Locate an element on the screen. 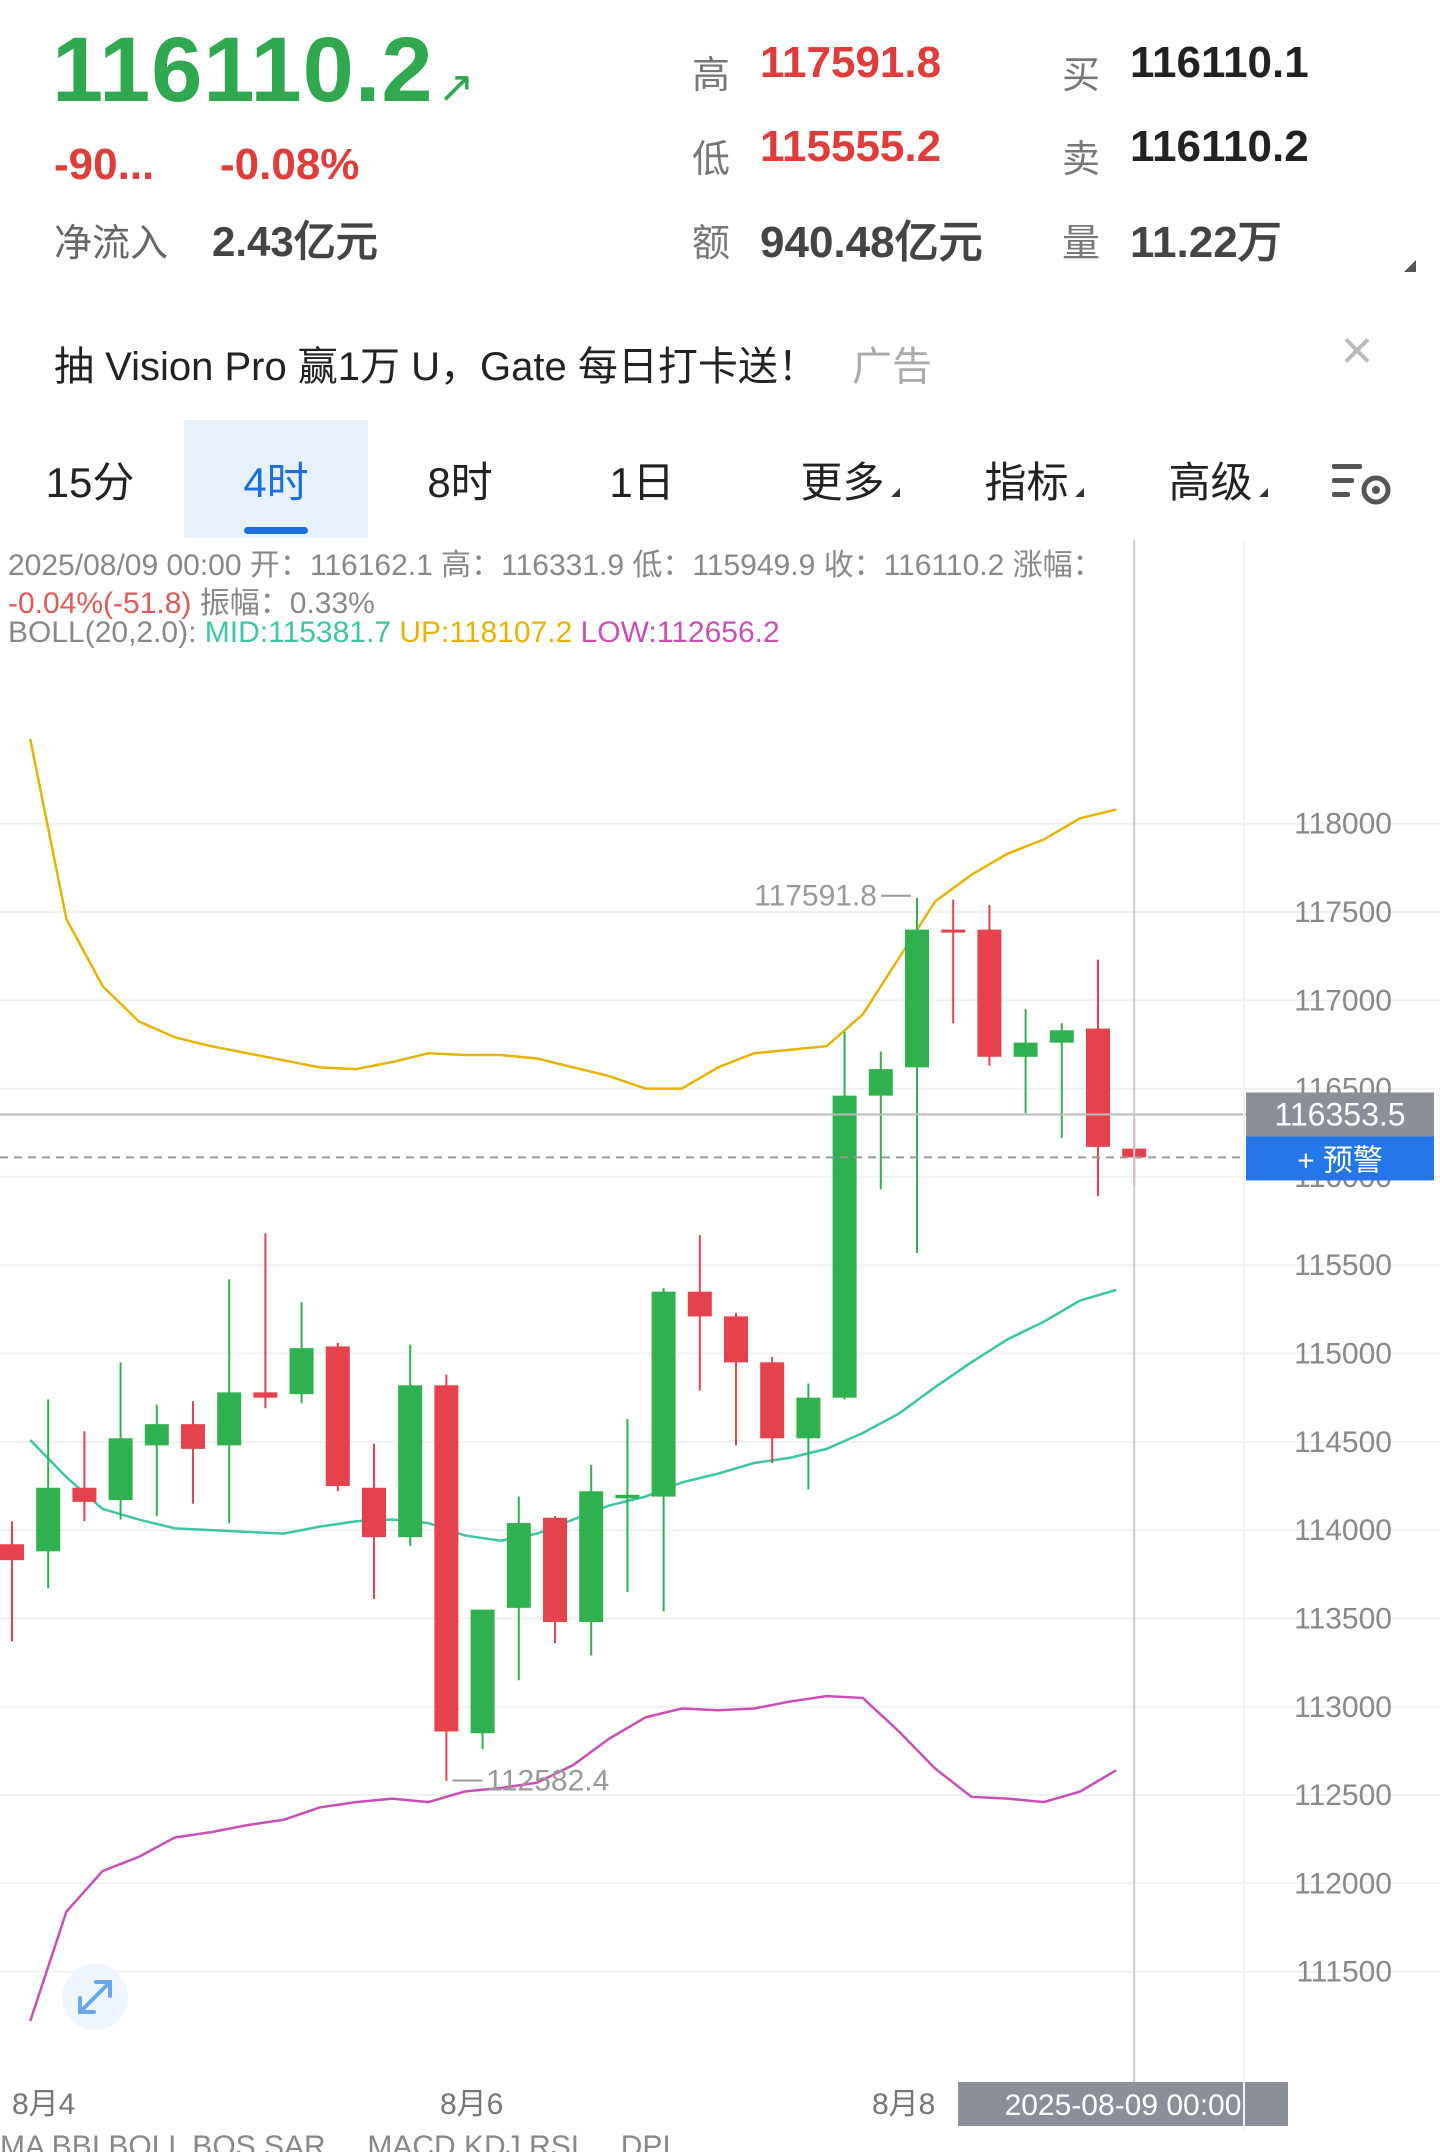 The height and width of the screenshot is (2152, 1440). tab-8h: 8时 is located at coordinates (460, 479).